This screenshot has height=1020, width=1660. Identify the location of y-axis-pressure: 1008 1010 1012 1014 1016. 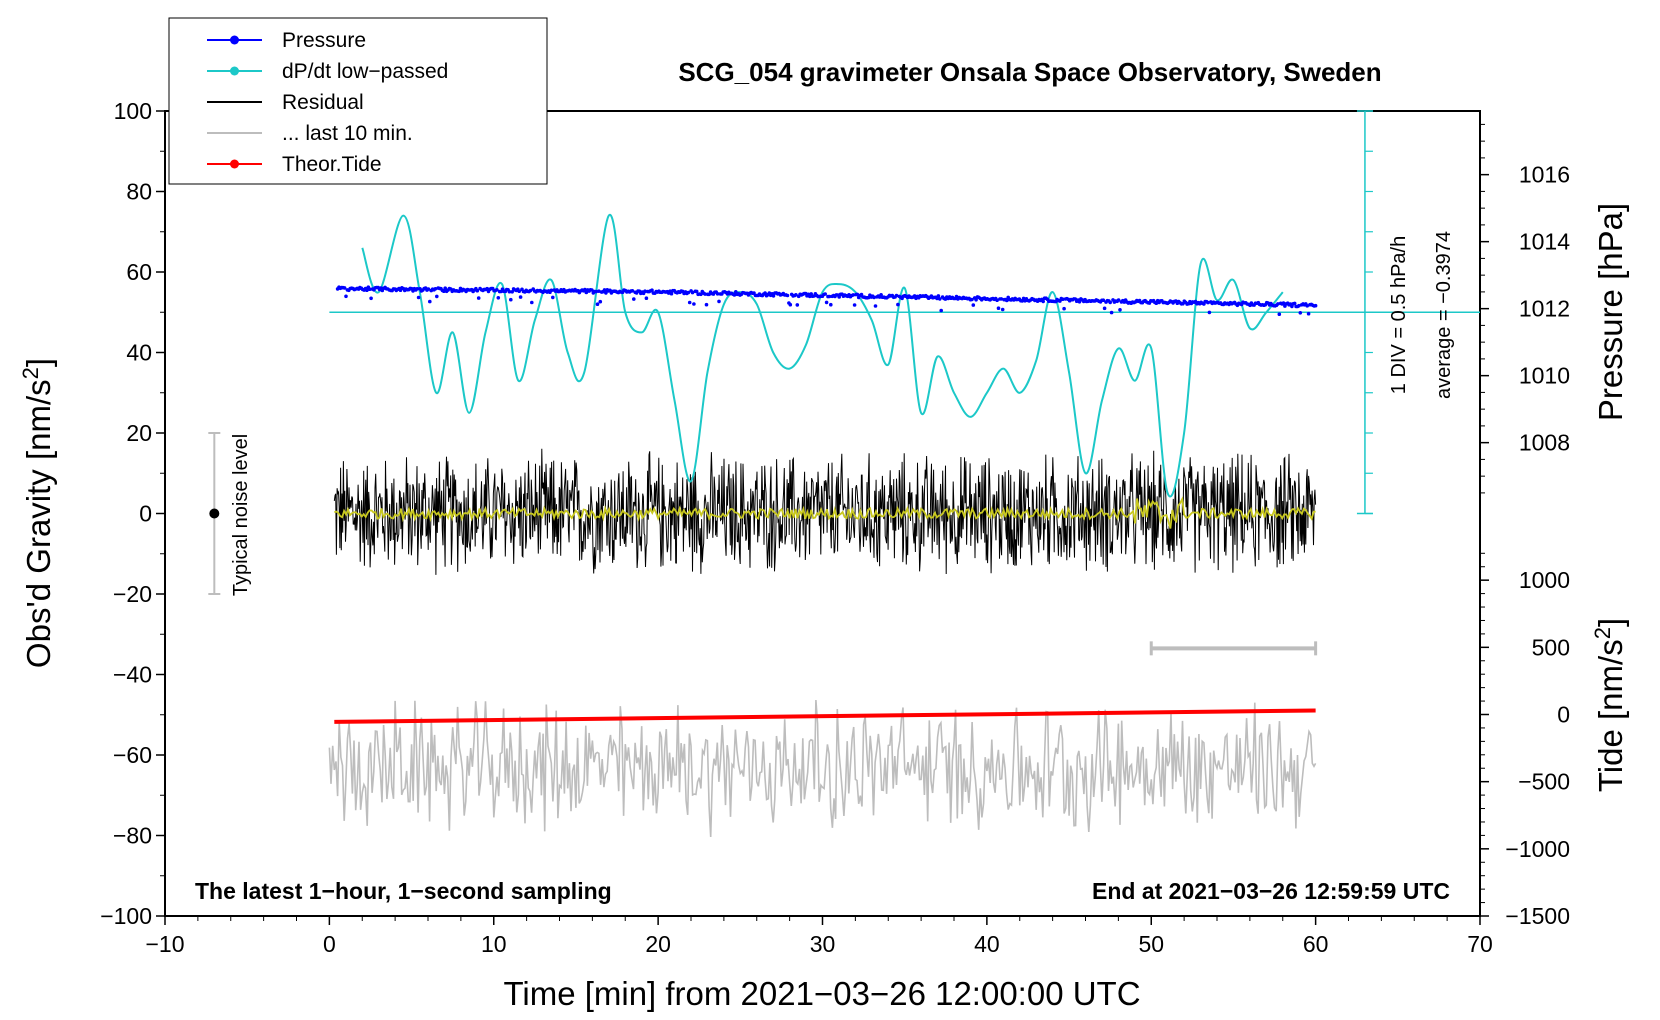
(1525, 308).